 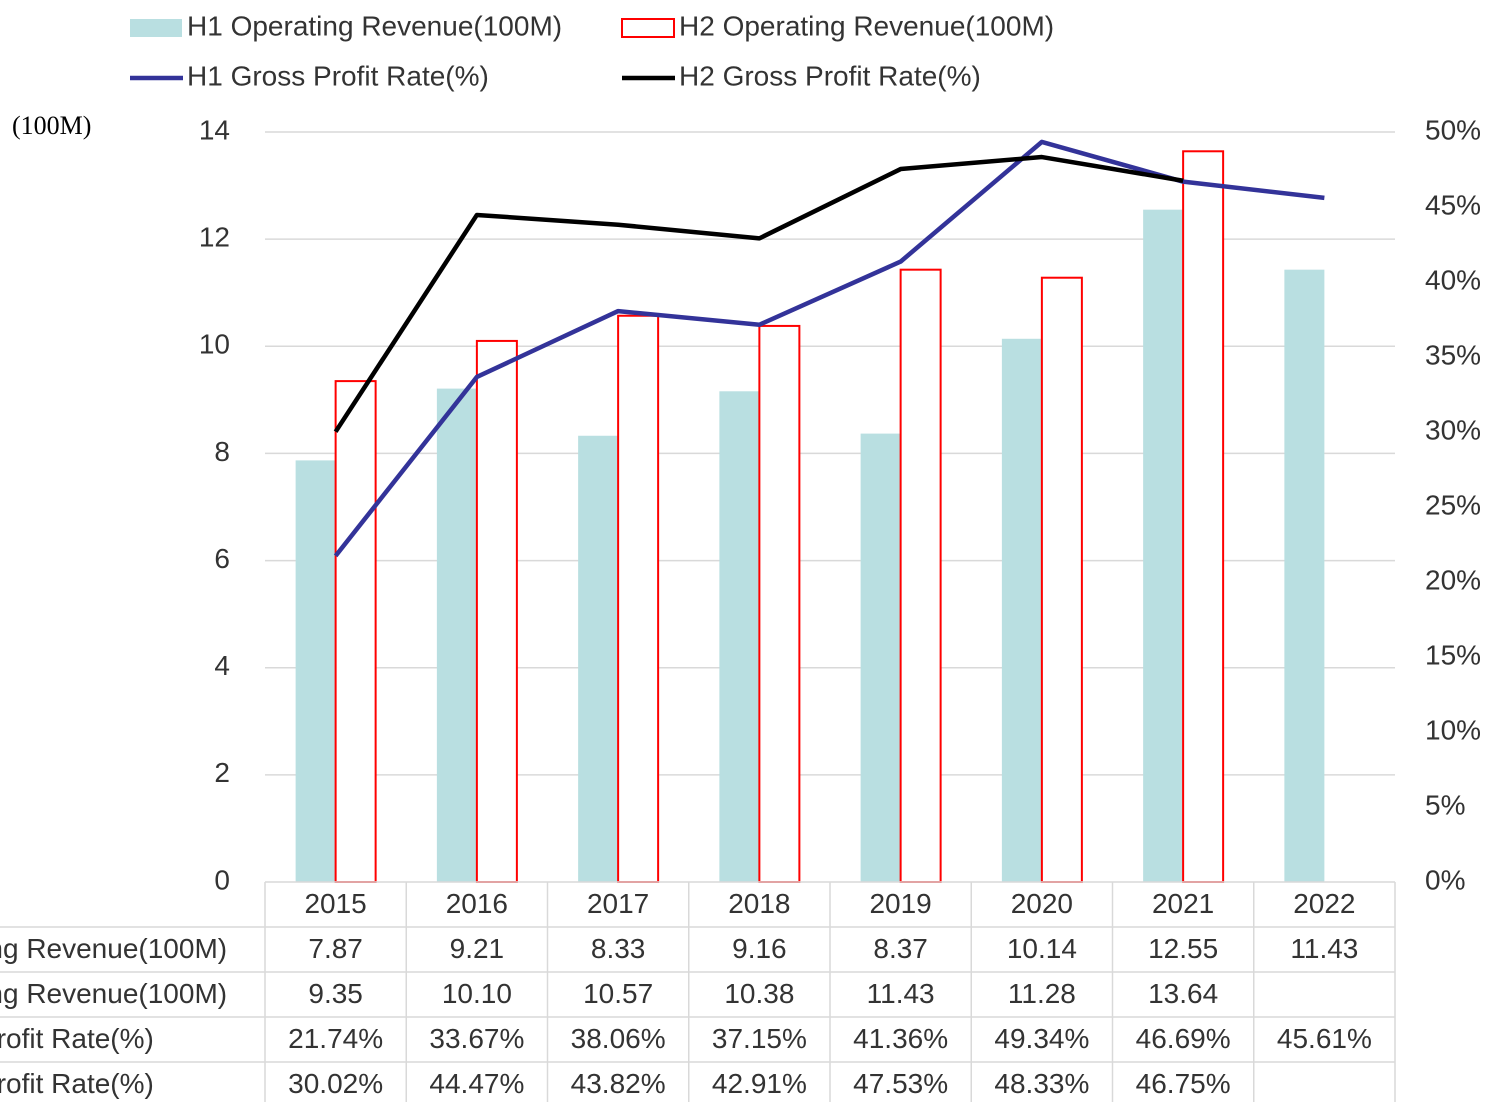 What do you see at coordinates (222, 451) in the screenshot?
I see `y-tick-label: 8` at bounding box center [222, 451].